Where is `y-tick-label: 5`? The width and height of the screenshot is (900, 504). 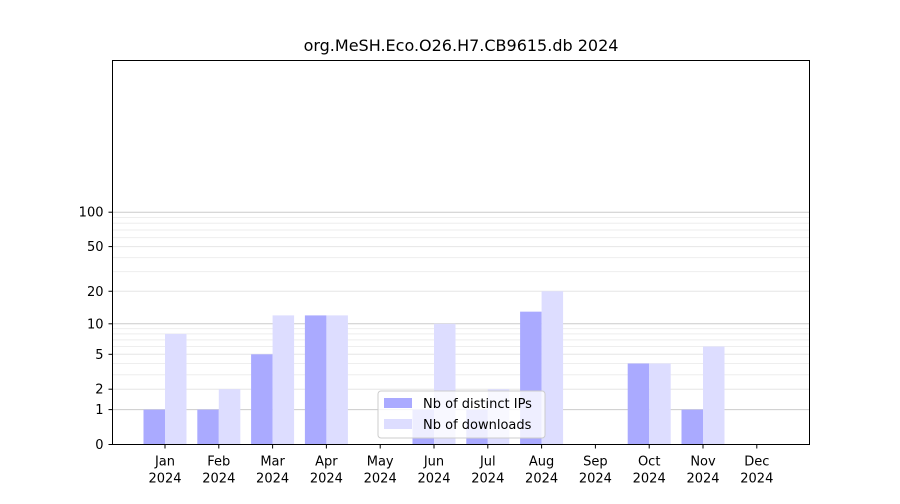 y-tick-label: 5 is located at coordinates (99, 355).